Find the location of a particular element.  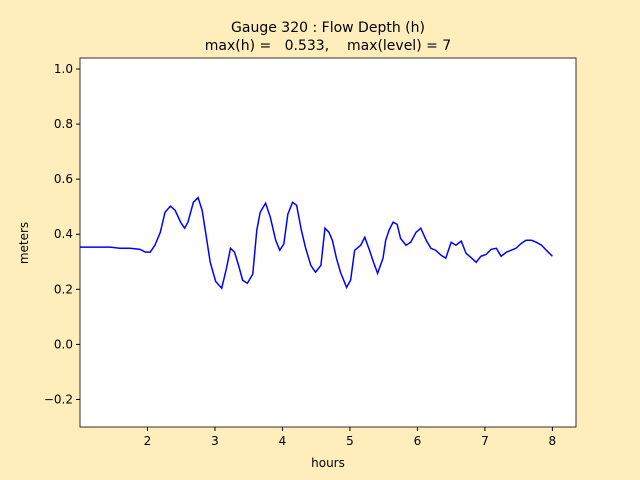

y-tick-label: 0.6 is located at coordinates (63, 179).